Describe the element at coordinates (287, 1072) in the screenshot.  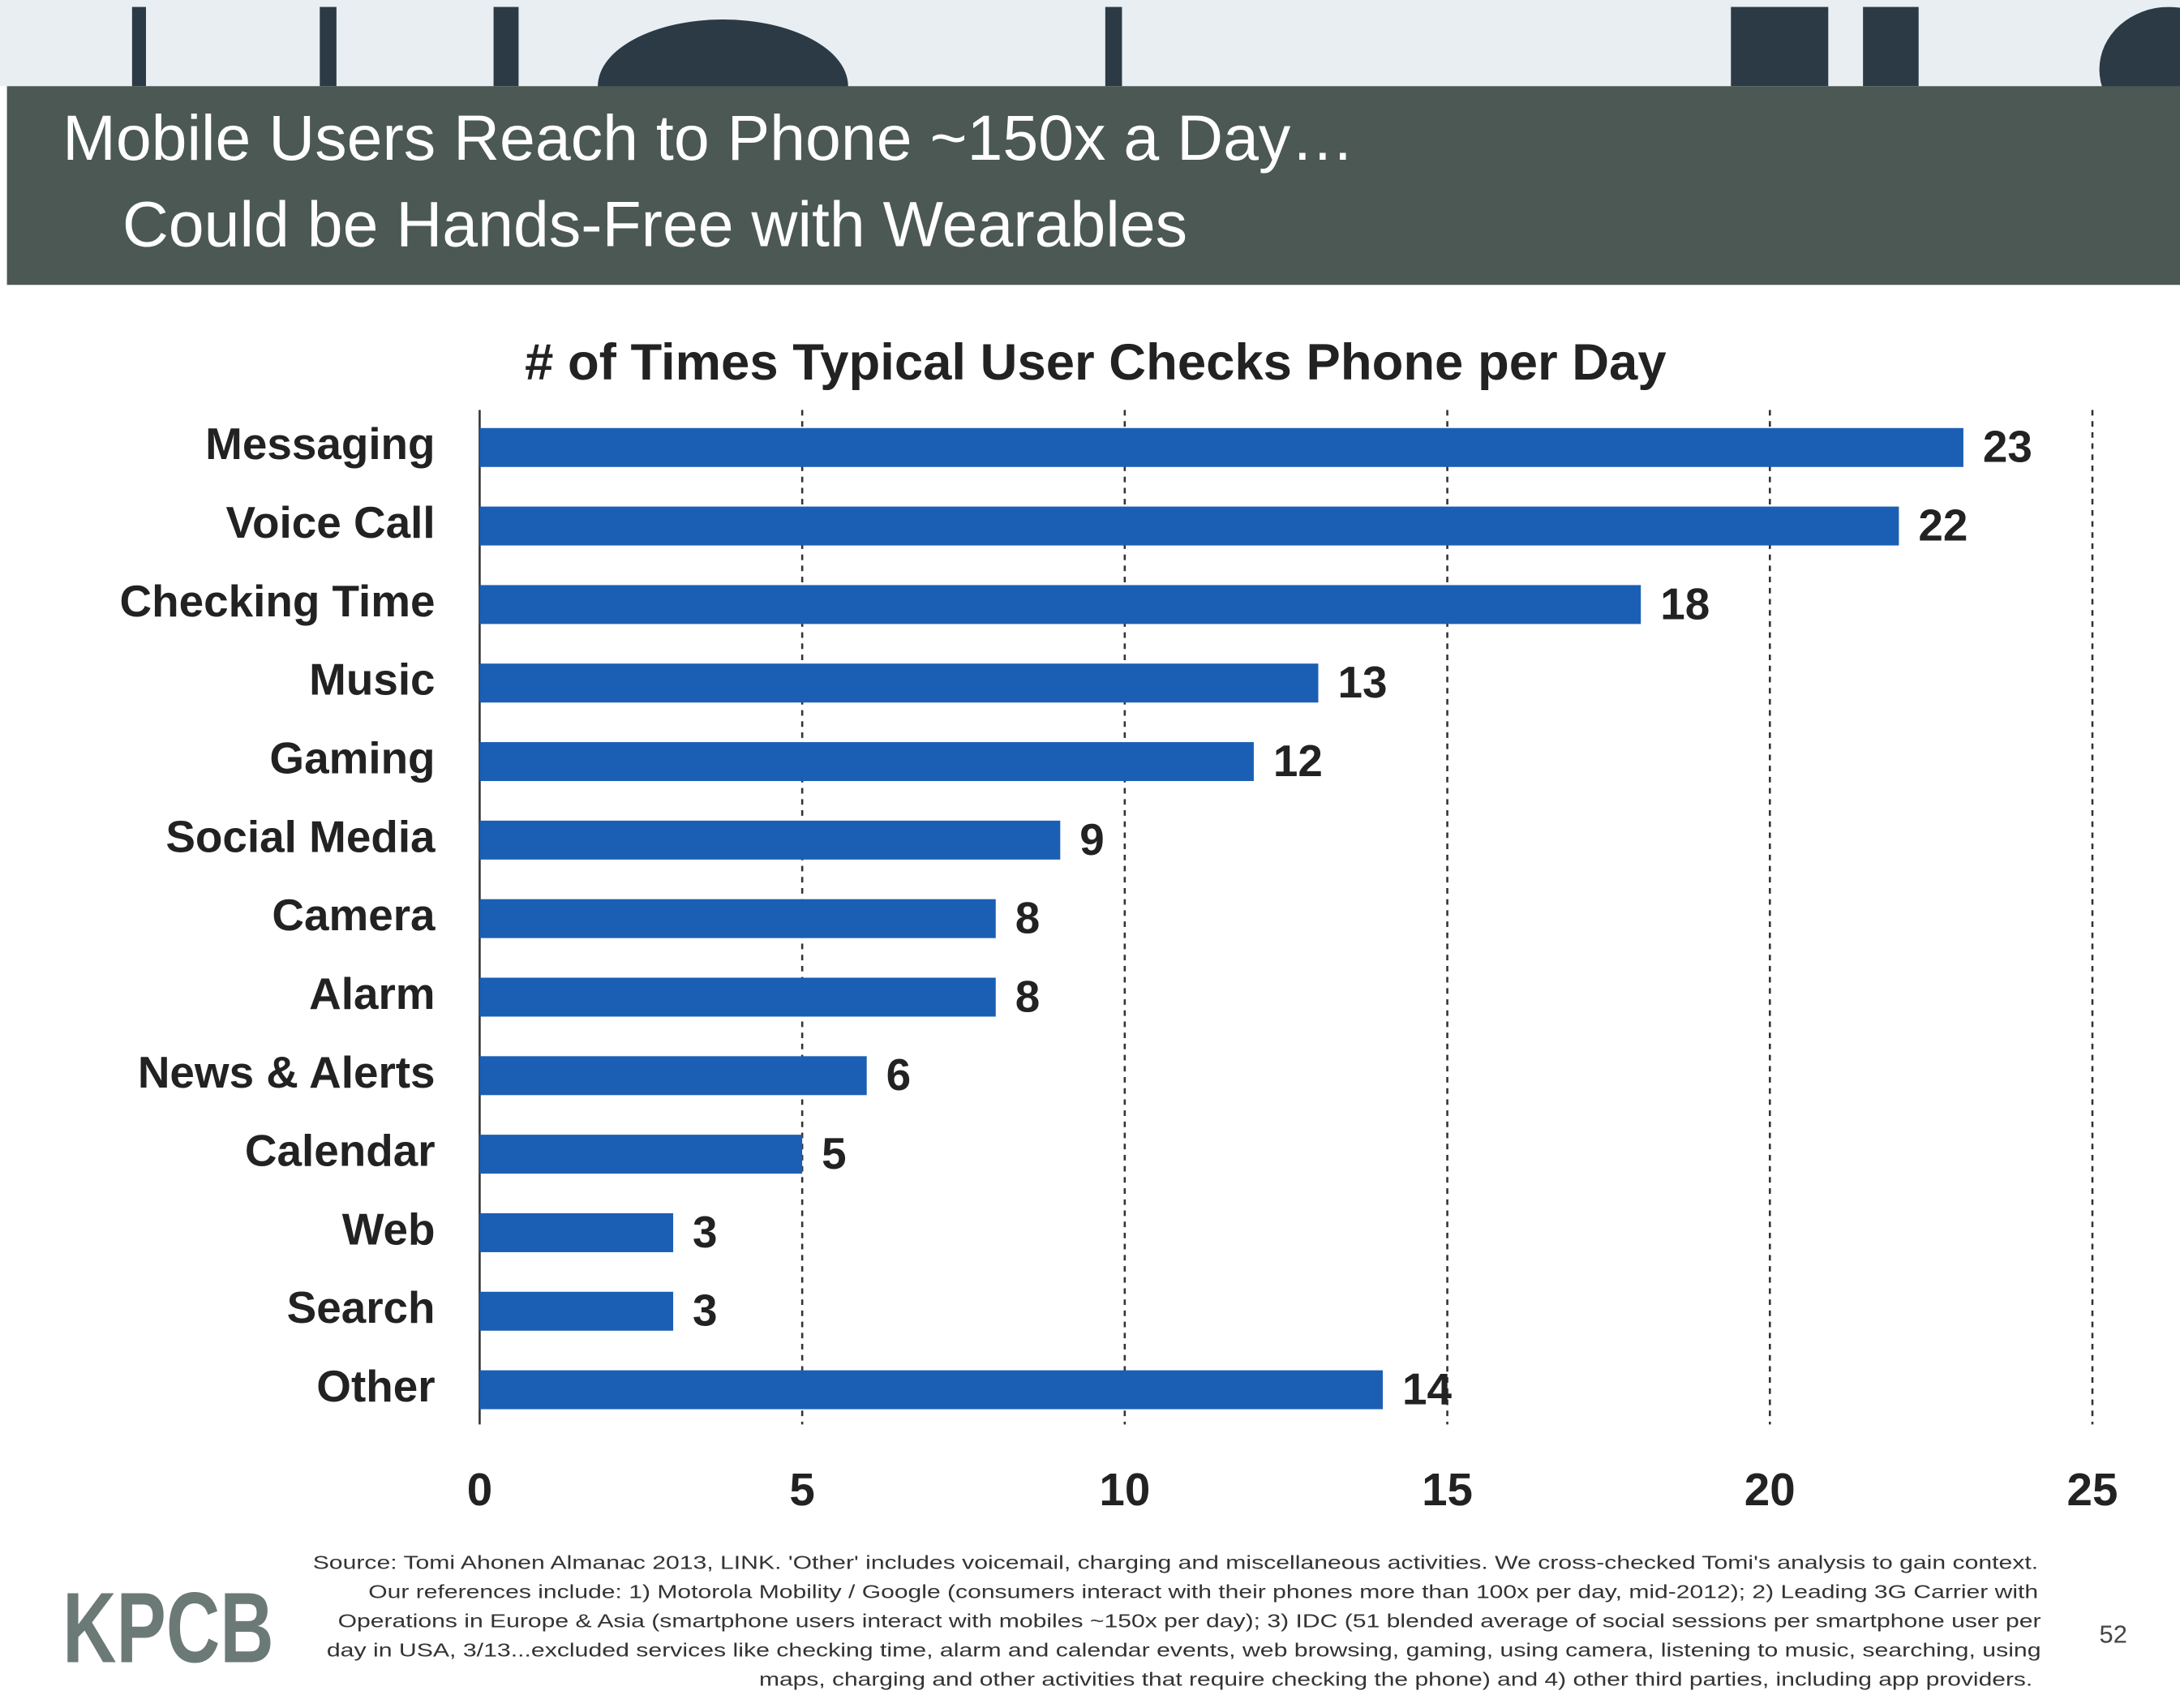
I see `y-tick-label: News & Alerts` at that location.